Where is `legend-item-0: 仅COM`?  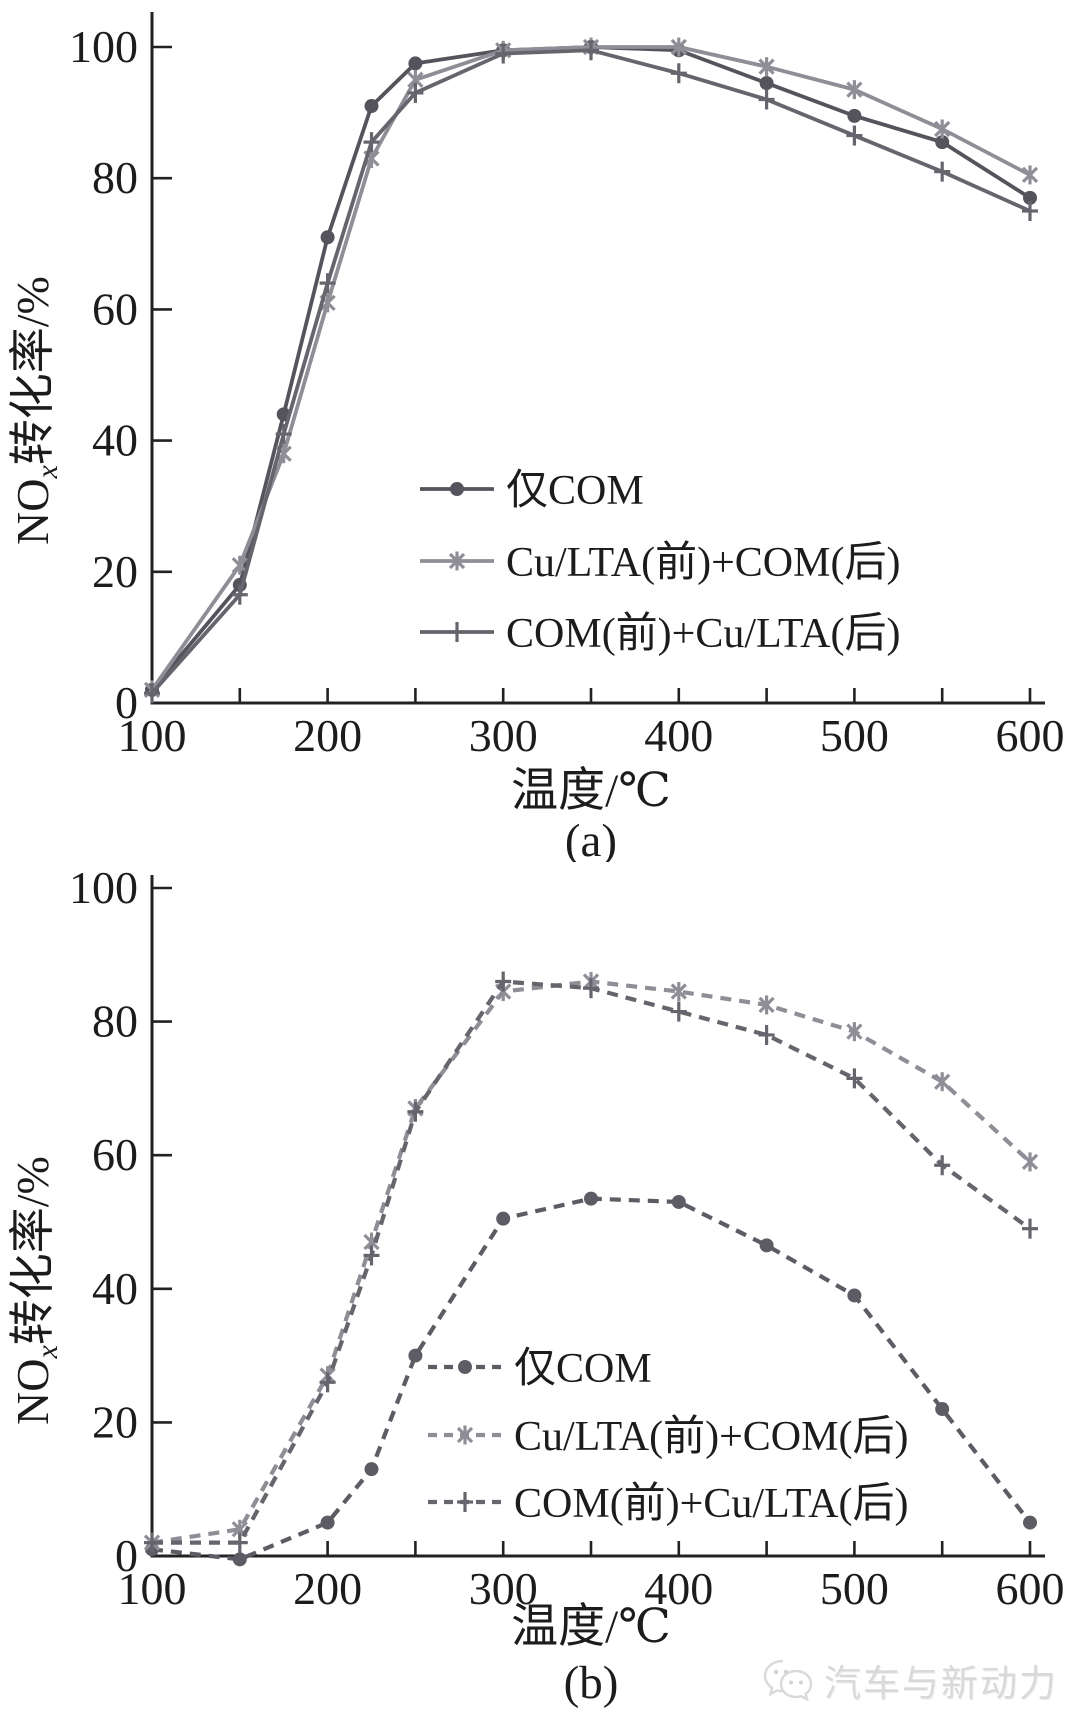
legend-item-0: 仅COM is located at coordinates (532, 491).